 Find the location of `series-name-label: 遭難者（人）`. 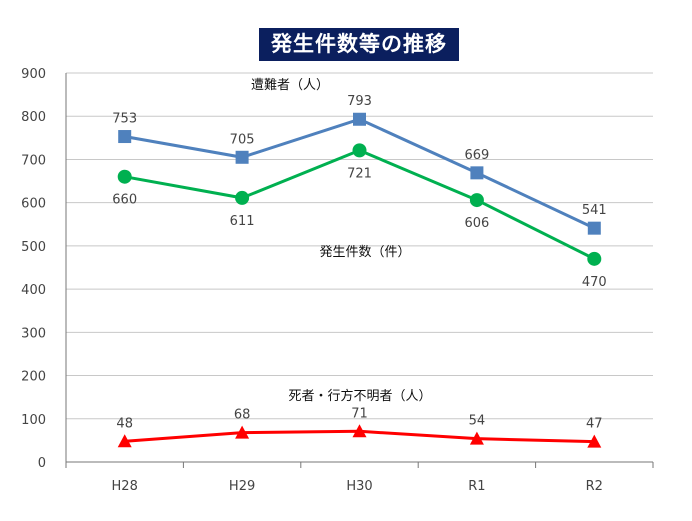

series-name-label: 遭難者（人） is located at coordinates (290, 85).